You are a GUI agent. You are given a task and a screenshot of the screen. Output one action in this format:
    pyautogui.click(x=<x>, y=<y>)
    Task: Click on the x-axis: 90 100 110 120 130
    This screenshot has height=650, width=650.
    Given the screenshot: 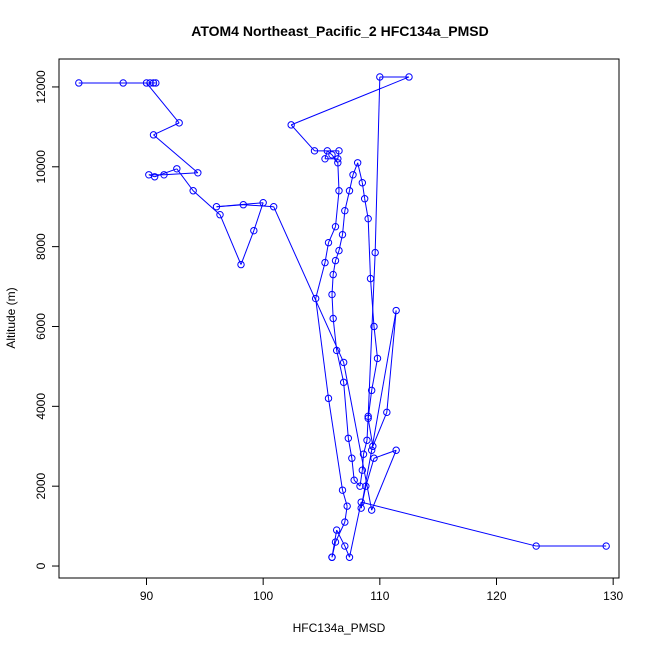 What is the action you would take?
    pyautogui.click(x=381, y=590)
    